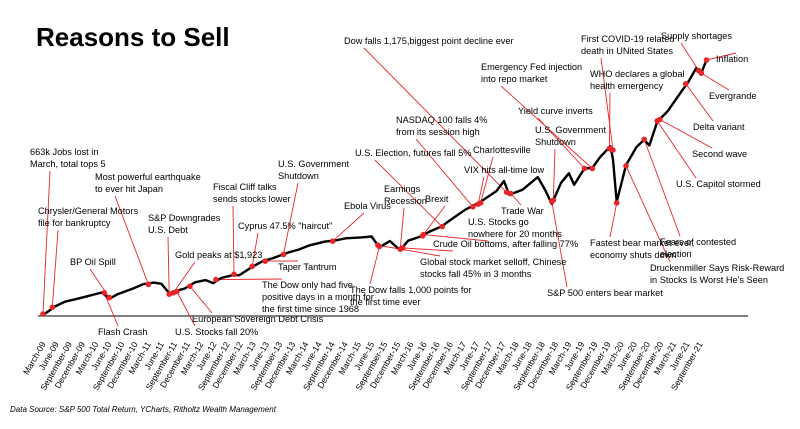 This screenshot has height=429, width=800. What do you see at coordinates (531, 73) in the screenshot?
I see `annotation-label: Emergency Fed injection into repo market` at bounding box center [531, 73].